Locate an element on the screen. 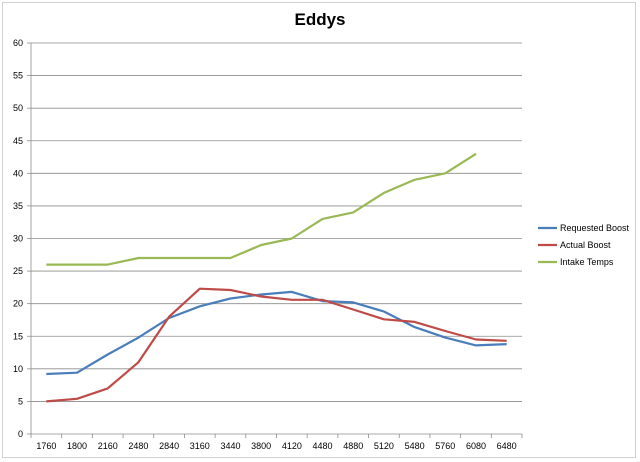 The image size is (640, 462). legend: Requested Boost Actual Boost Intake Temps is located at coordinates (584, 245).